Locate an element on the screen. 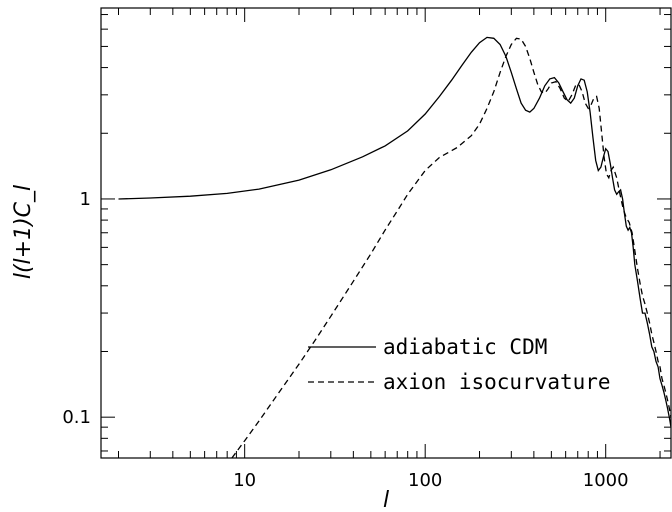  y-axis-label: l(l+1)C_l is located at coordinates (23, 232).